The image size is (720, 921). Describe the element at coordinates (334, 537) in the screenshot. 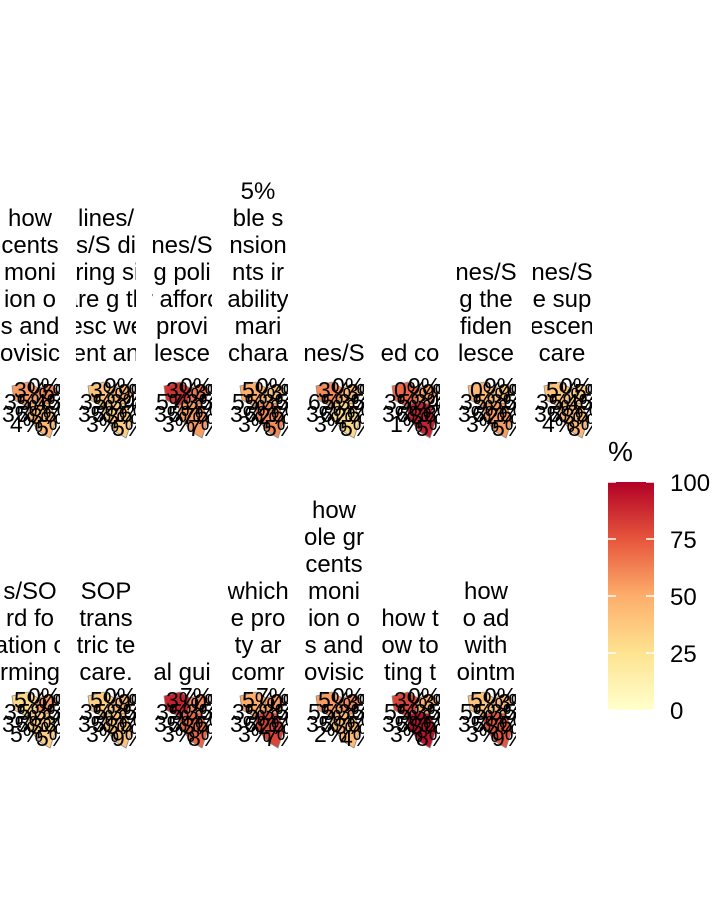

I see `panel-title-line: ole gr` at that location.